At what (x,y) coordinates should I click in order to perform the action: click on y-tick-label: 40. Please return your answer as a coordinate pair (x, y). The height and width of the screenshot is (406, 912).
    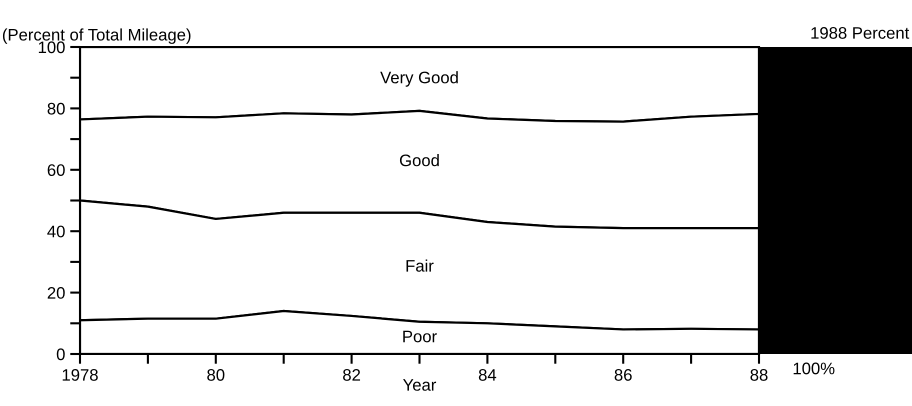
    Looking at the image, I should click on (56, 232).